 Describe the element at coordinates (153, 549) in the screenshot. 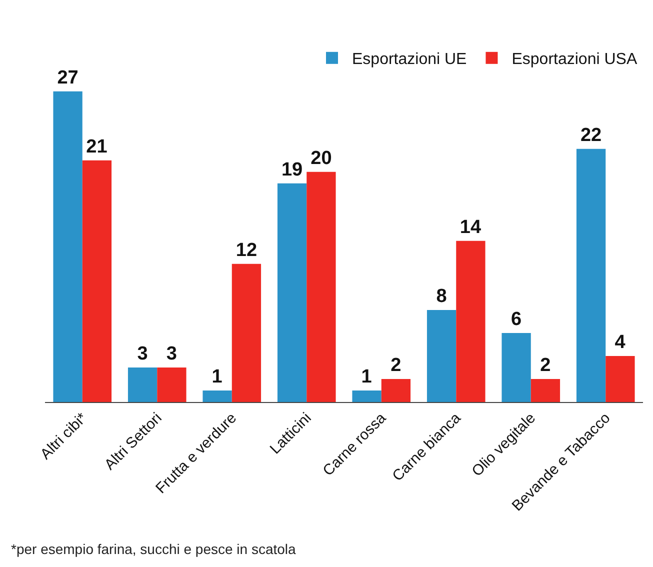

I see `text: *per esempio farina, succhi e pesce in scatola` at that location.